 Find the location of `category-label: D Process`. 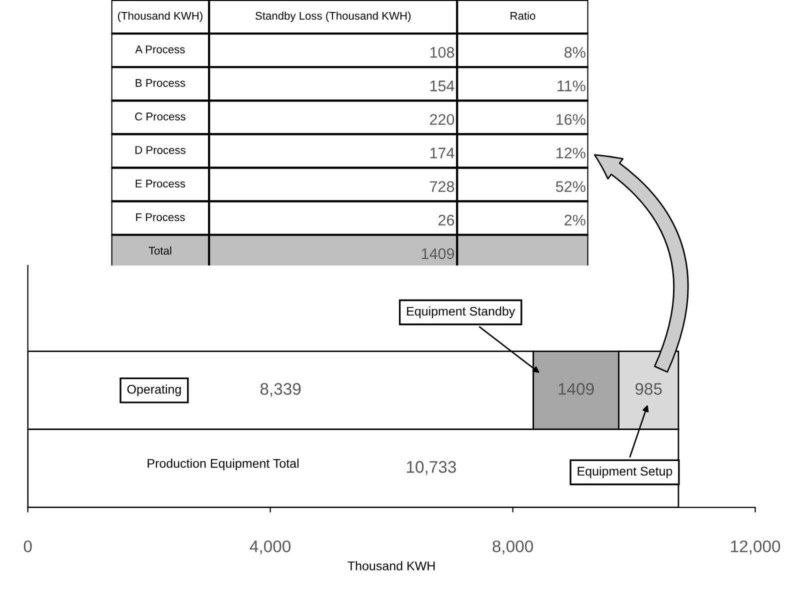

category-label: D Process is located at coordinates (160, 150).